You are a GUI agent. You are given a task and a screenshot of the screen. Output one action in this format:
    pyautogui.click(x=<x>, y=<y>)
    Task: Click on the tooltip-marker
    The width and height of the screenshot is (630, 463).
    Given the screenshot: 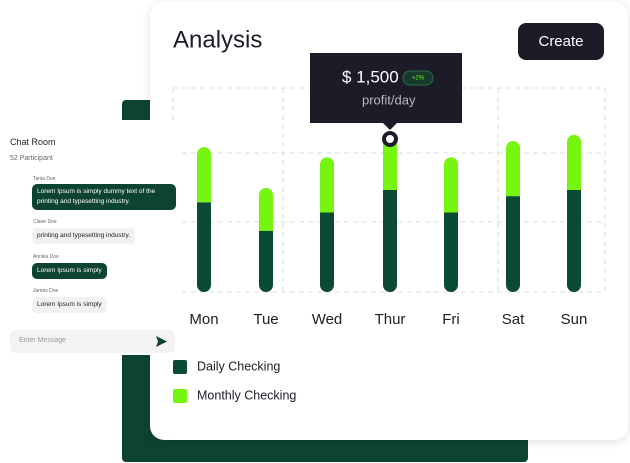 What is the action you would take?
    pyautogui.click(x=390, y=139)
    